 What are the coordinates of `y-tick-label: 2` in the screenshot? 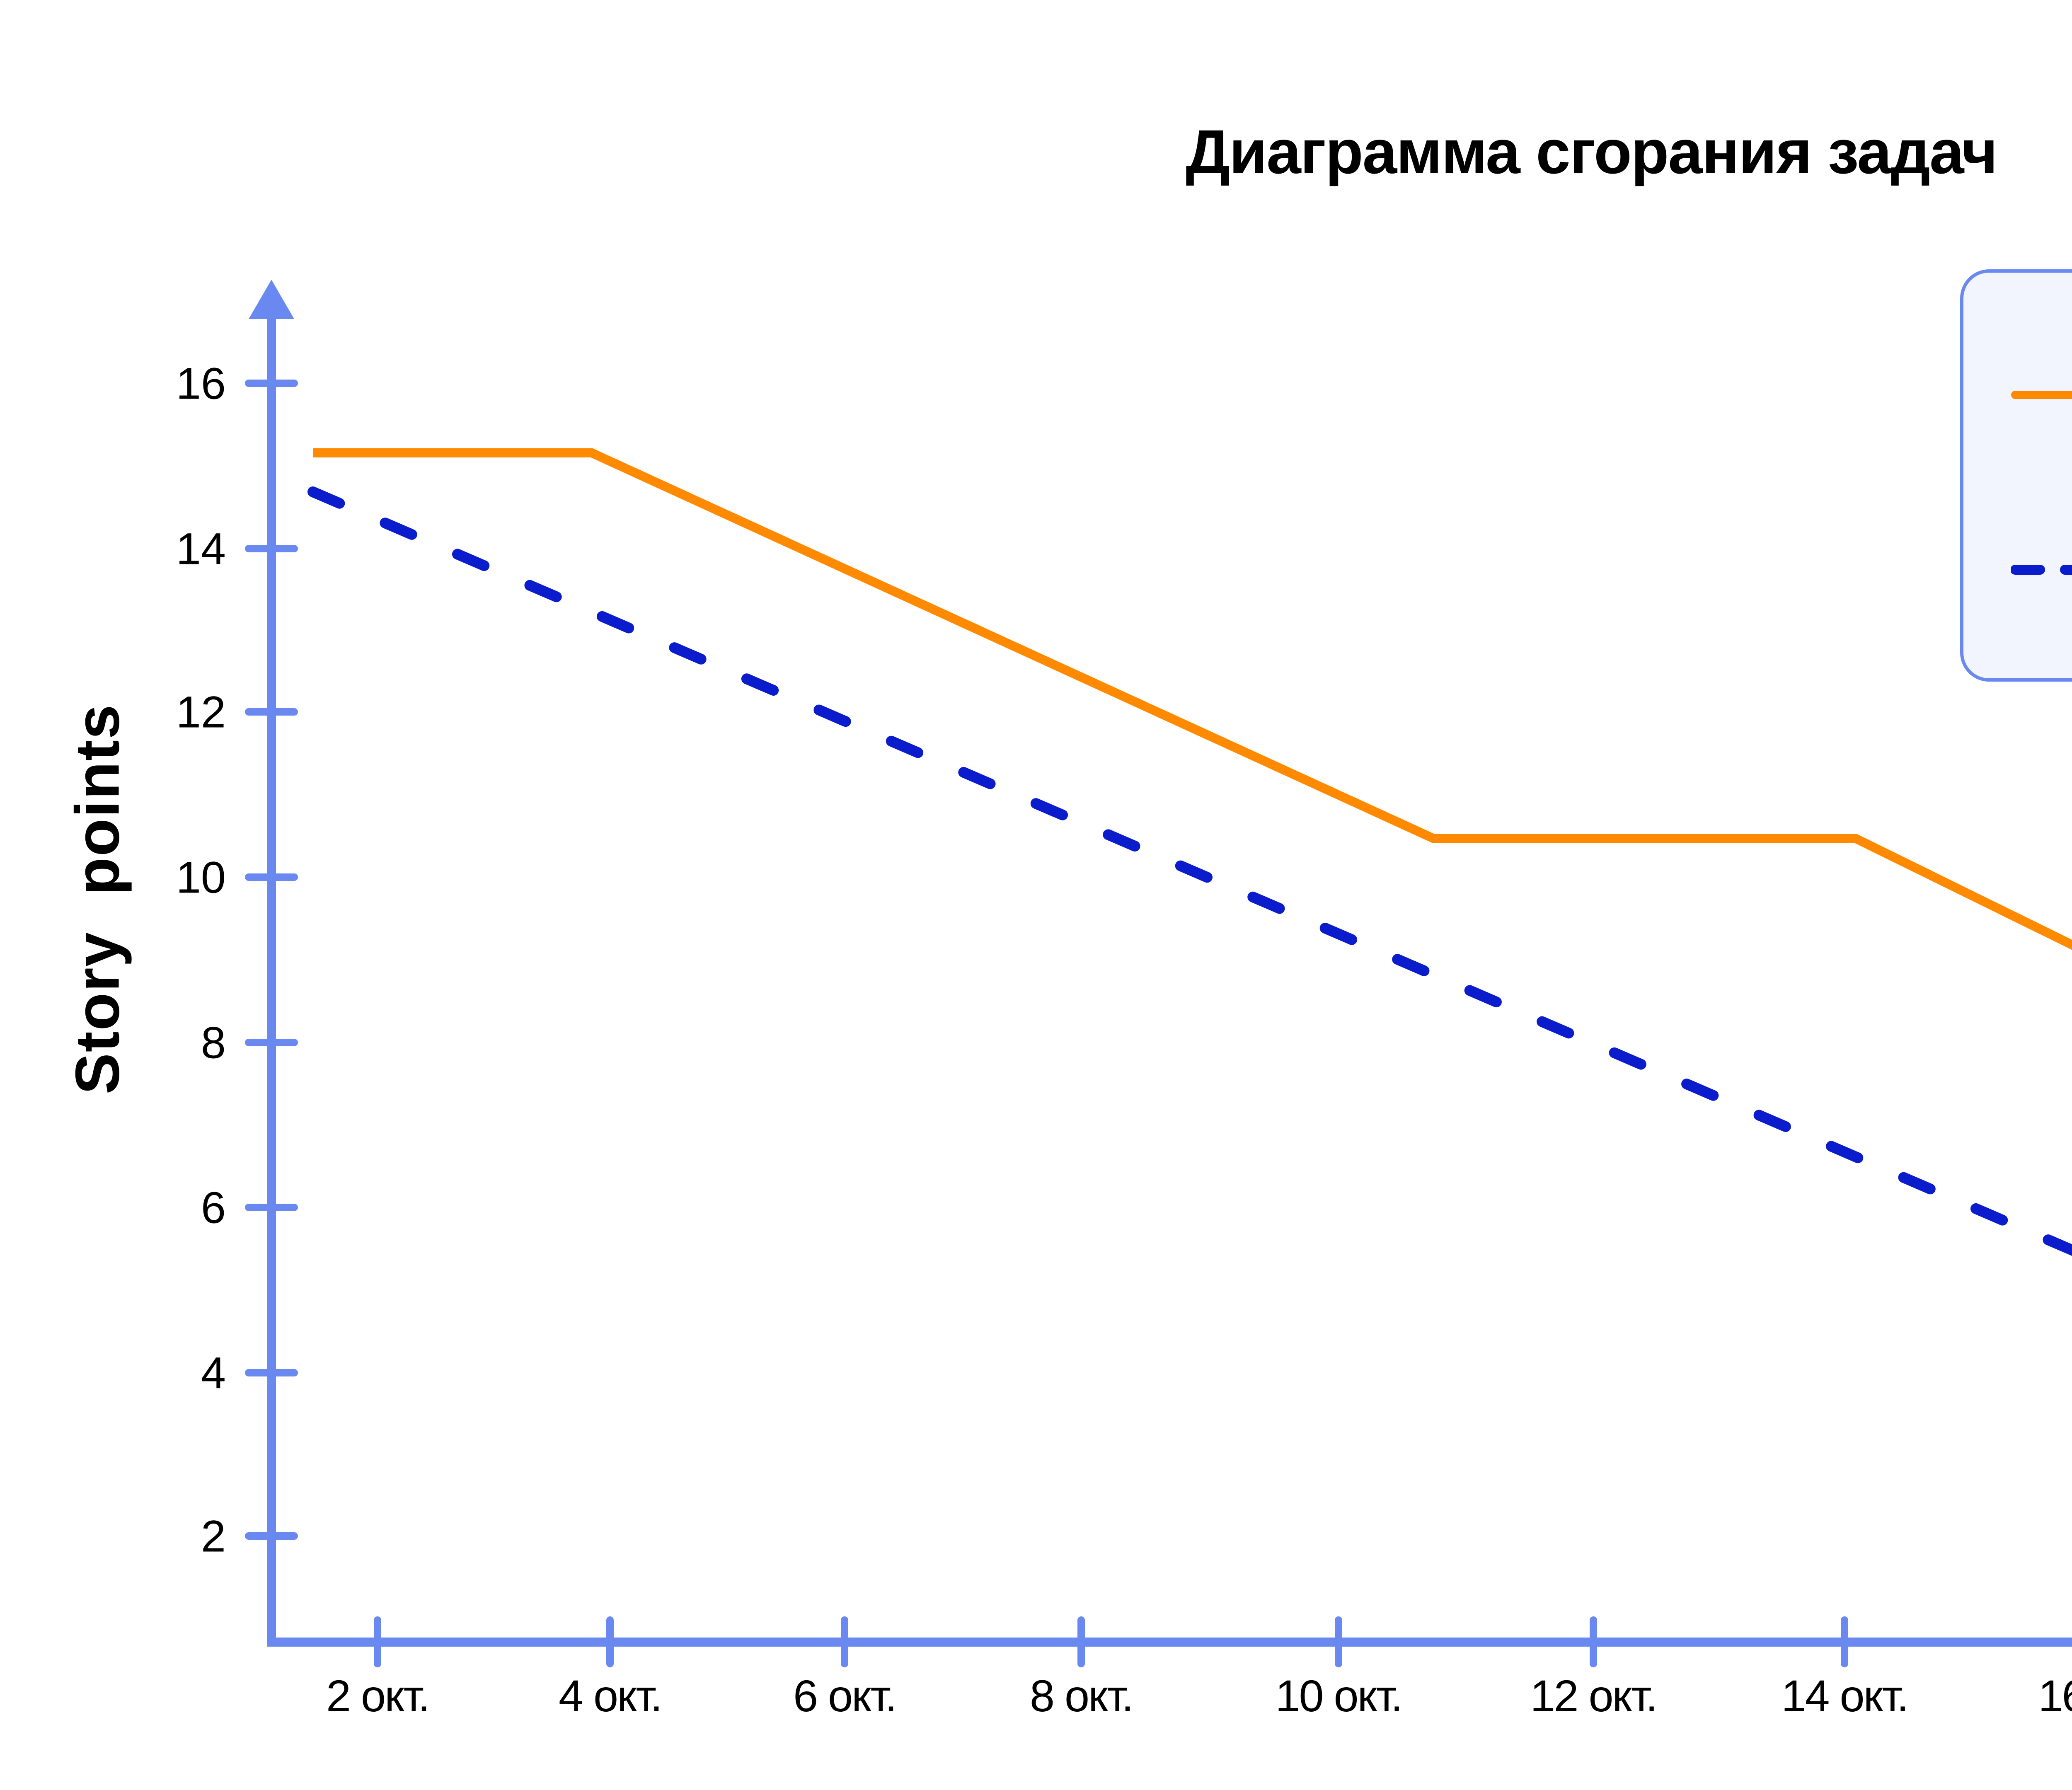 It's located at (213, 1536).